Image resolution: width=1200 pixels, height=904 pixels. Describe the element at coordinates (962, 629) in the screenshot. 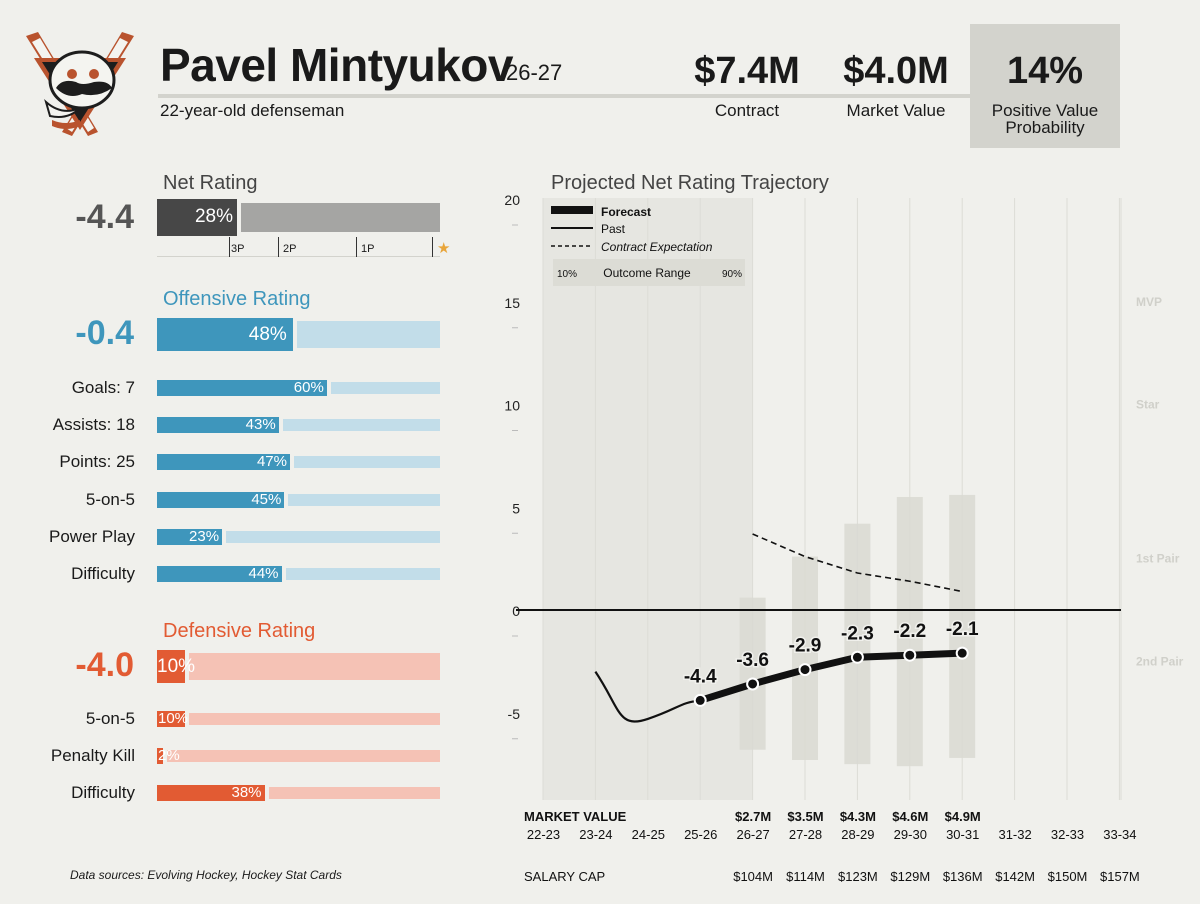

I see `forecast-value-label: -2.1` at that location.